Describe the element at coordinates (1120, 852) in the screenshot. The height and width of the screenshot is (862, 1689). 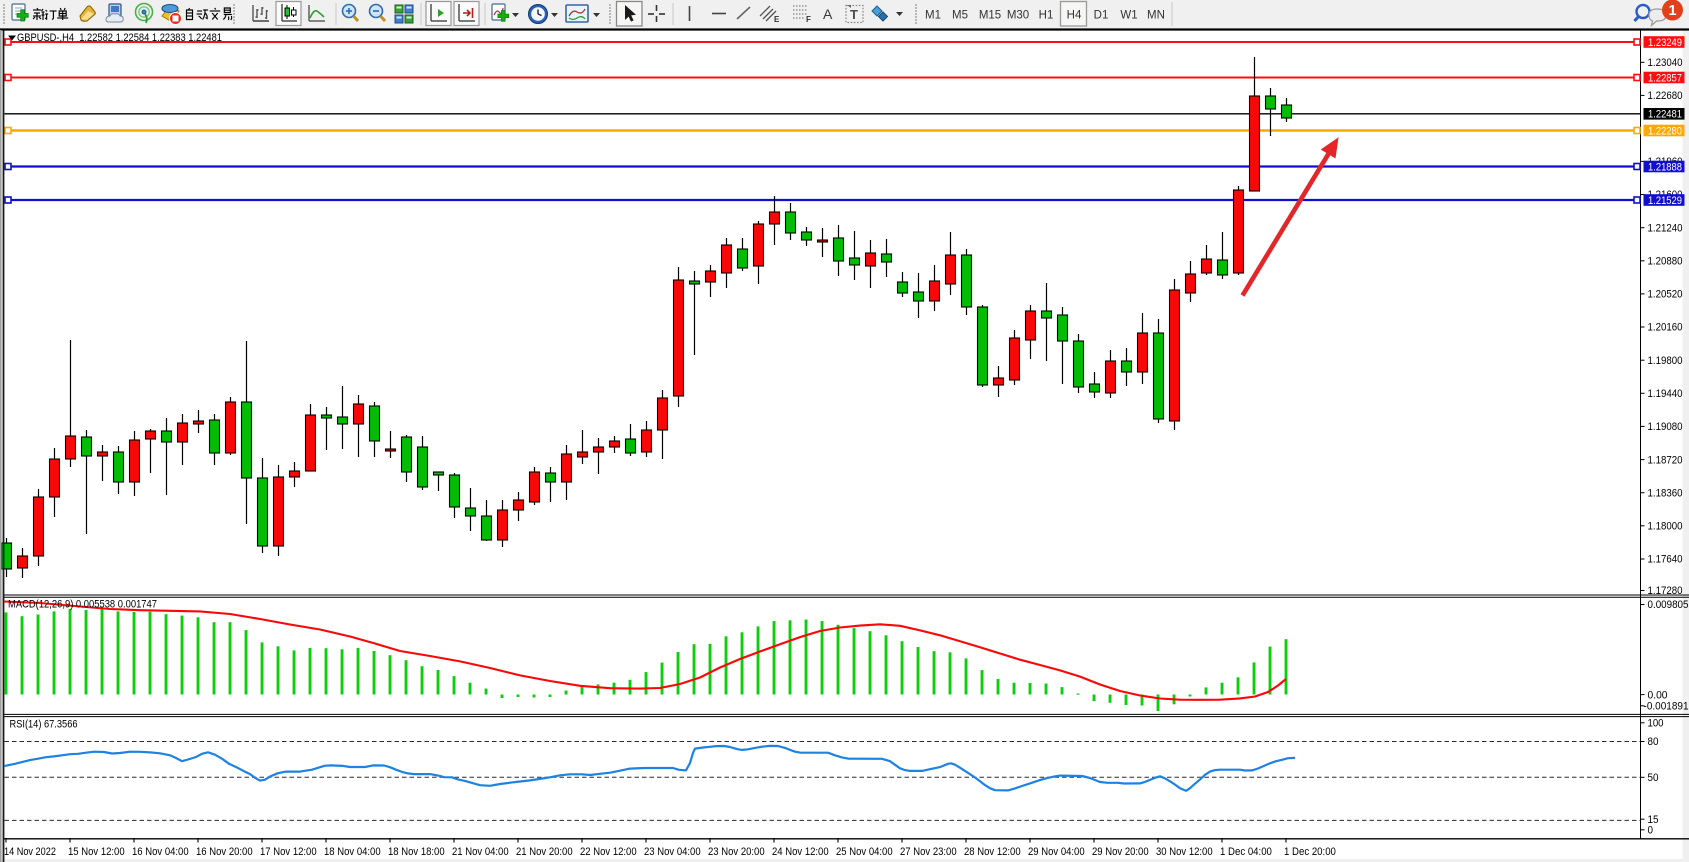
I see `svg-text: 29 Nov 20:00` at that location.